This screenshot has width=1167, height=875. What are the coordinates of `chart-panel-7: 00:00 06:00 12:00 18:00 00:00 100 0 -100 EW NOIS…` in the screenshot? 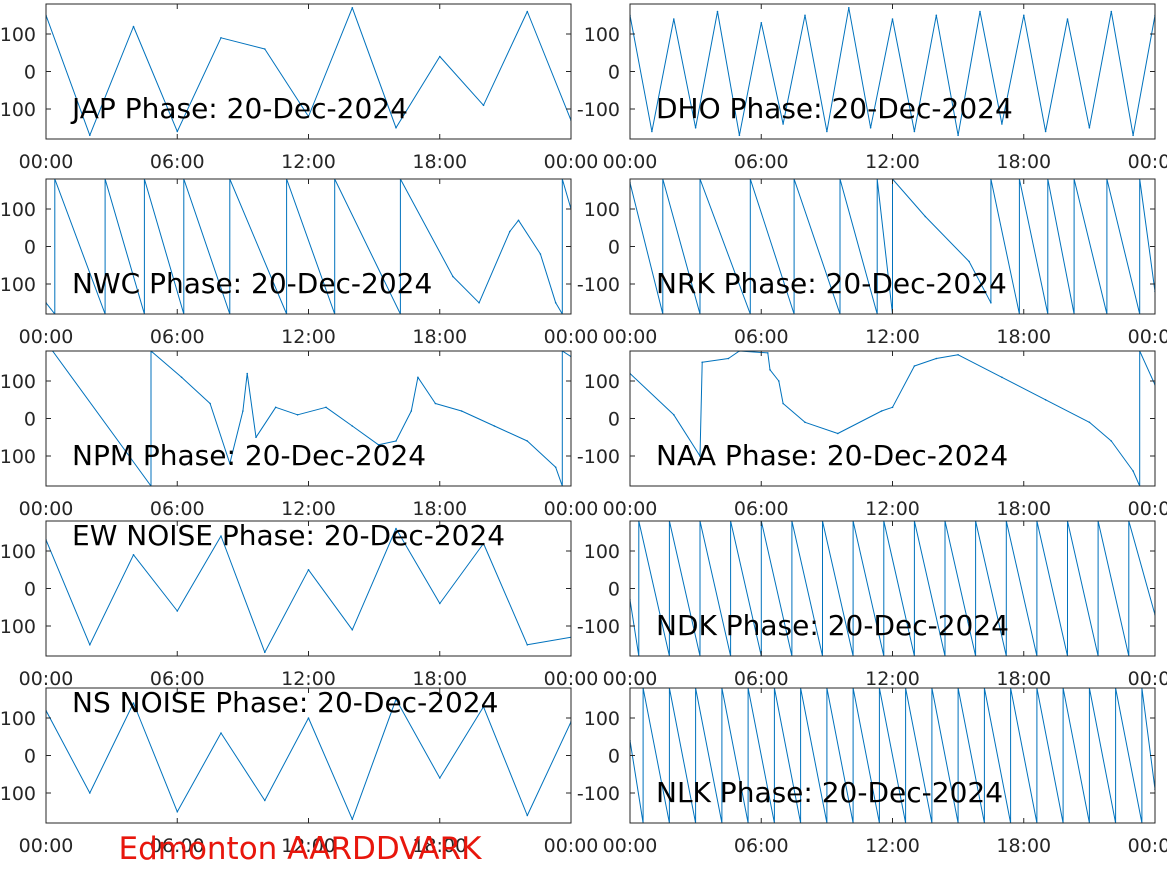 It's located at (299, 604).